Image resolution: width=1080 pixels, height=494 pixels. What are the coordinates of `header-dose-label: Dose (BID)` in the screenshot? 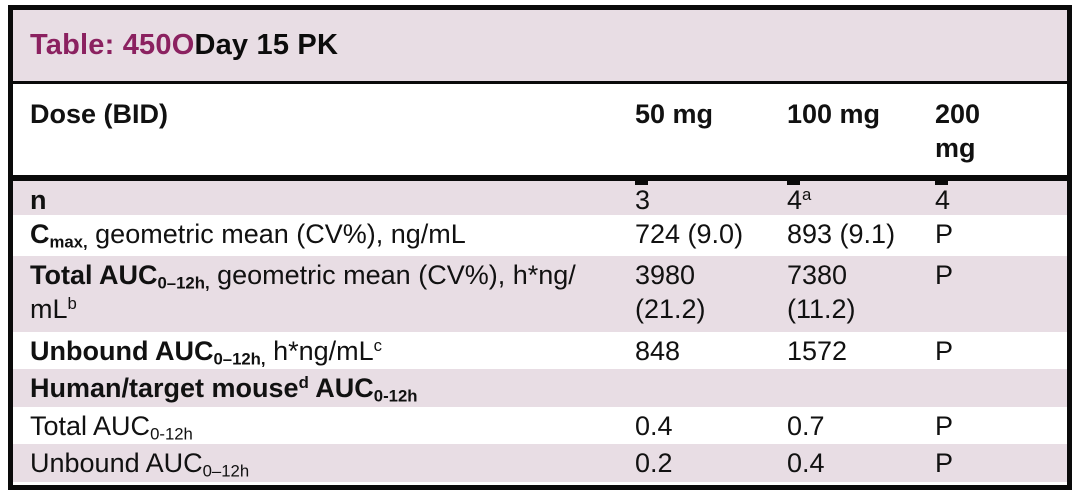 It's located at (99, 114).